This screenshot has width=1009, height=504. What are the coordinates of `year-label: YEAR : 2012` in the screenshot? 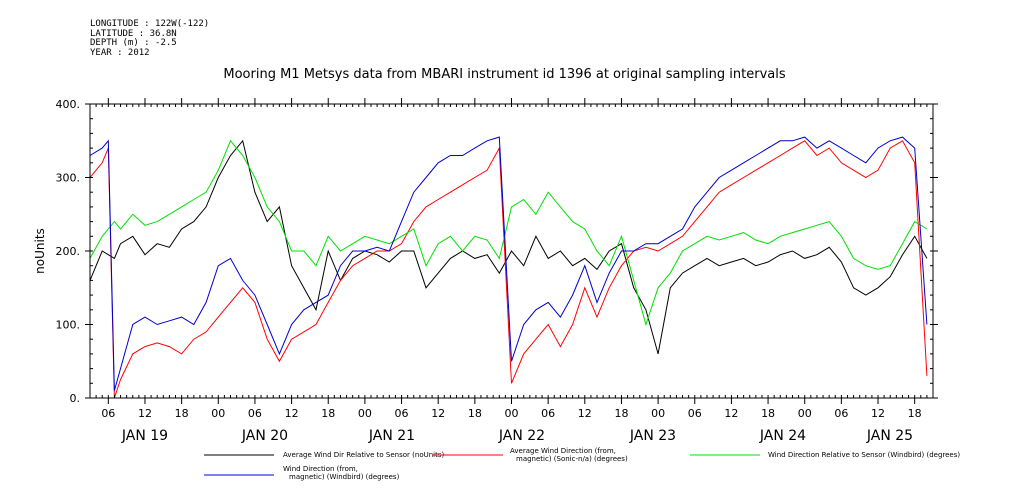 It's located at (120, 52).